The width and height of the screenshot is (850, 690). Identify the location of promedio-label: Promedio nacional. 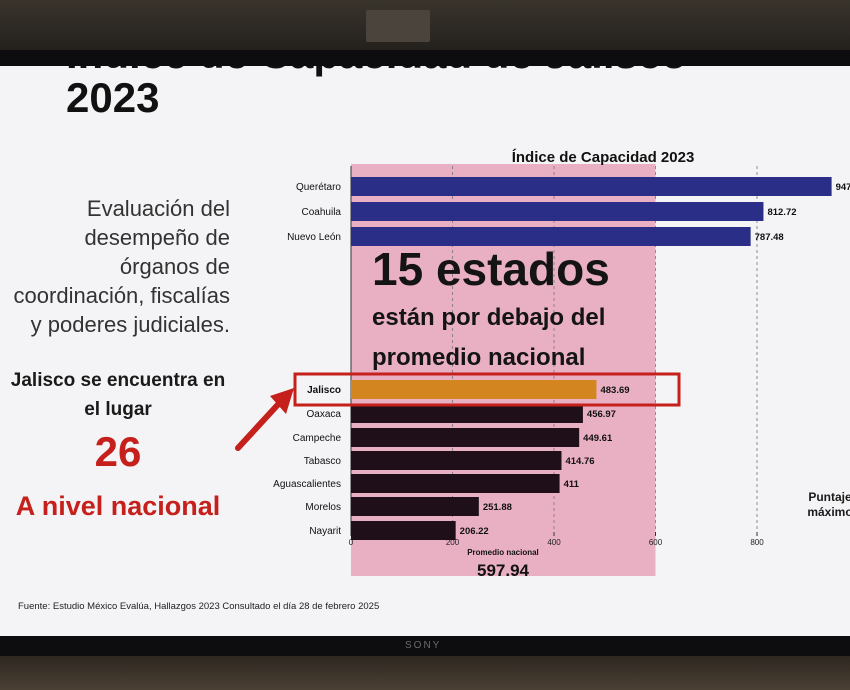
(503, 552).